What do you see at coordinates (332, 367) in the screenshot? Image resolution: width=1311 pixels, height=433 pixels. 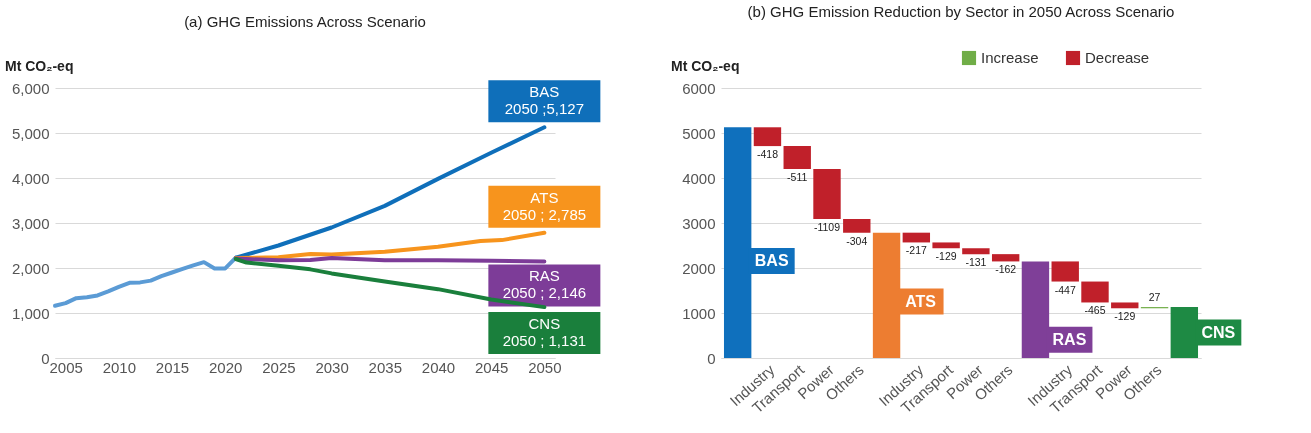 I see `x-tick-label: 2030` at bounding box center [332, 367].